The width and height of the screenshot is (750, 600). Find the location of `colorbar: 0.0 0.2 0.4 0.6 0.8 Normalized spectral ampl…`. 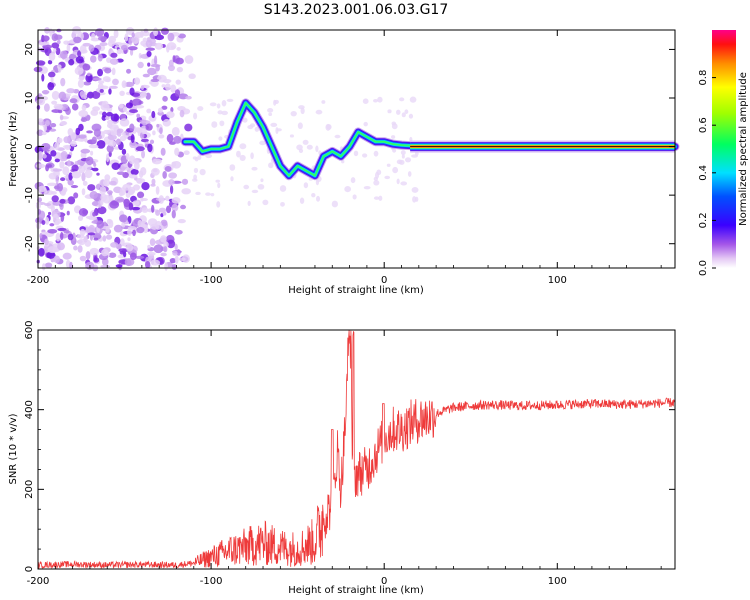

colorbar: 0.0 0.2 0.4 0.6 0.8 Normalized spectral ampl… is located at coordinates (723, 153).